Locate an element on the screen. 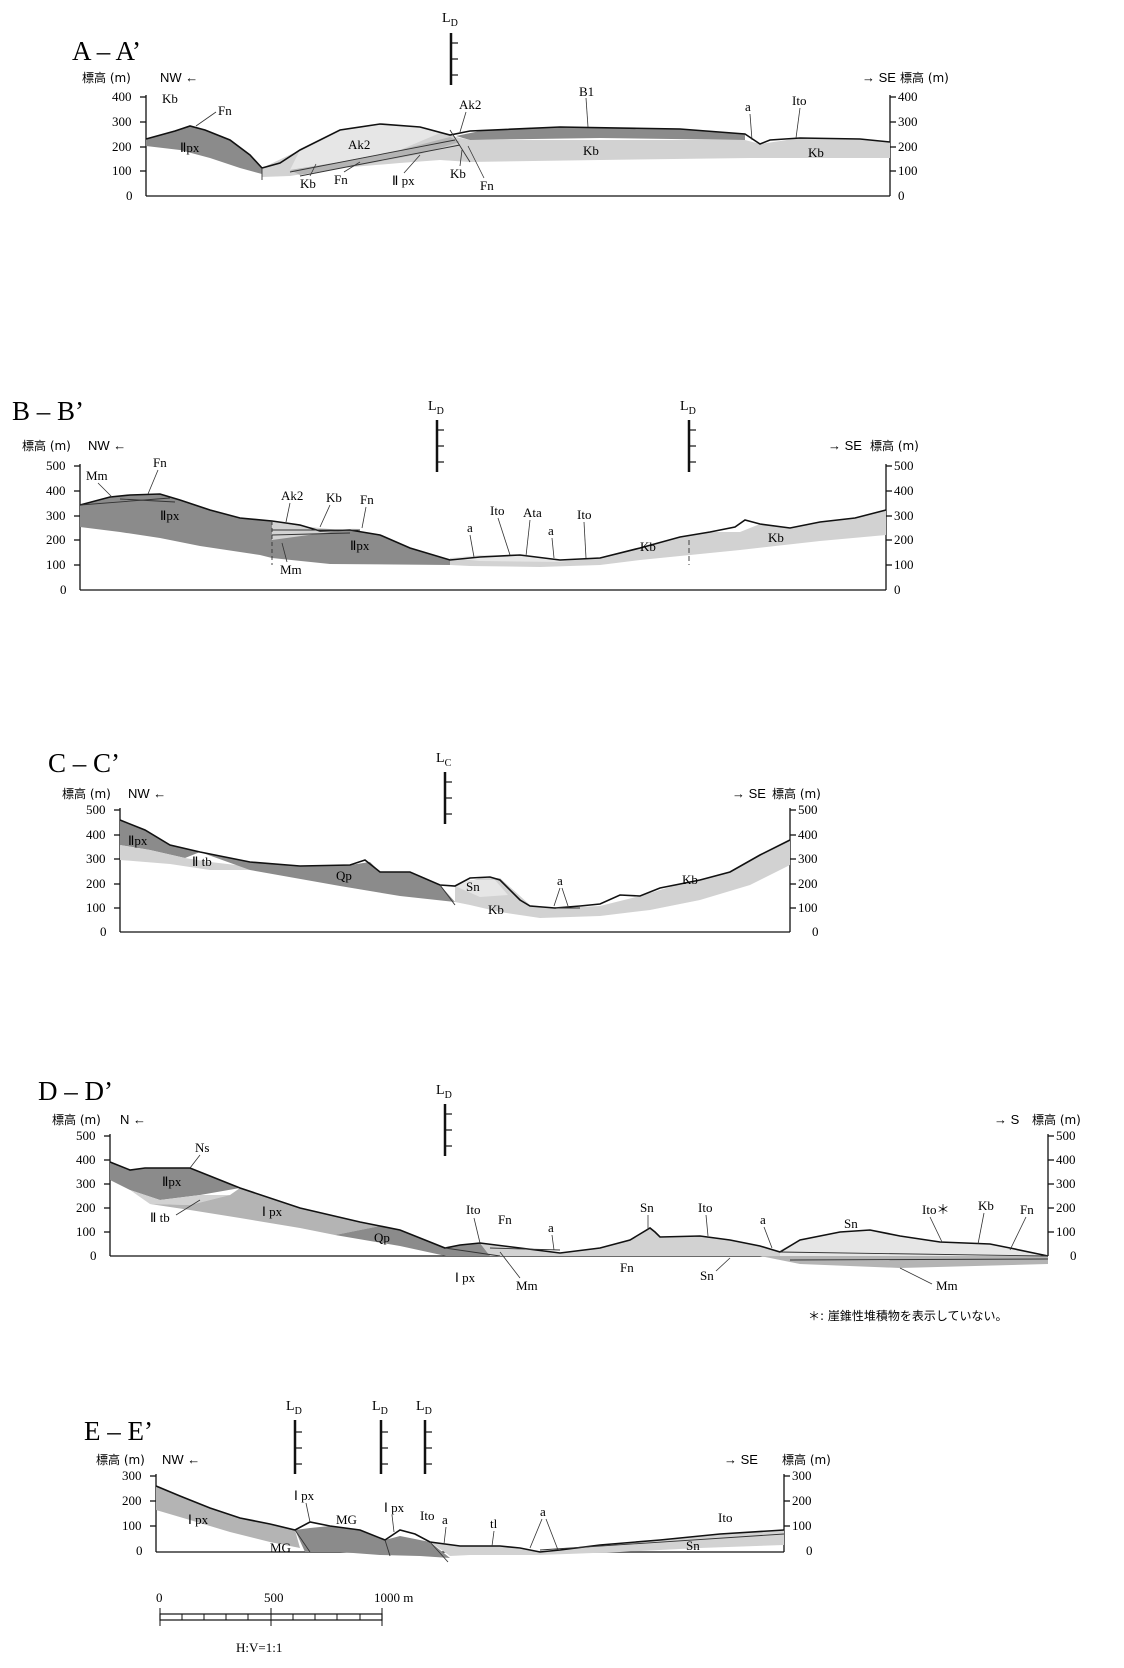  section-c-ground-surface is located at coordinates (455, 864).